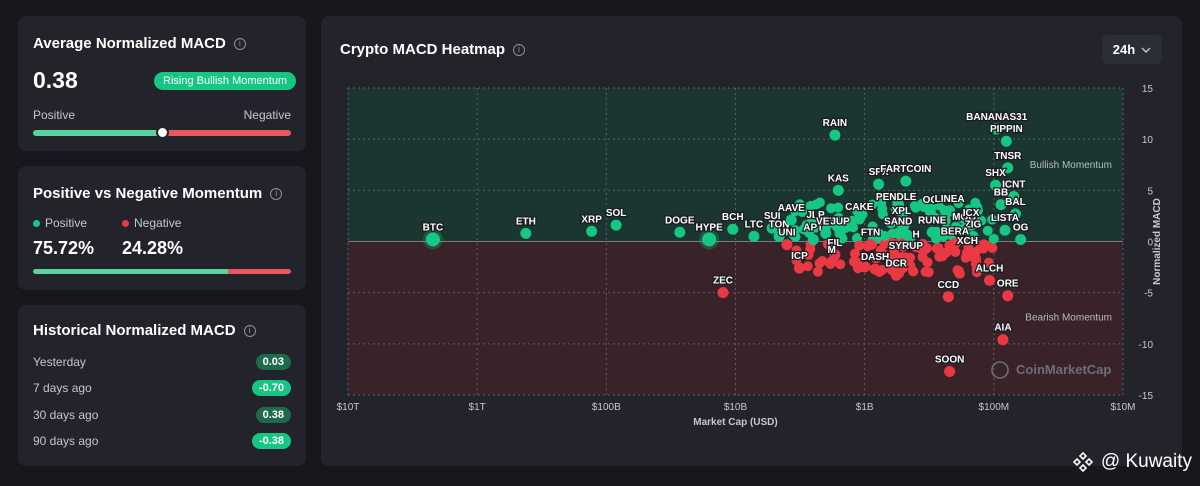 The width and height of the screenshot is (1200, 486). Describe the element at coordinates (59, 362) in the screenshot. I see `hist-label: Yesterday` at that location.